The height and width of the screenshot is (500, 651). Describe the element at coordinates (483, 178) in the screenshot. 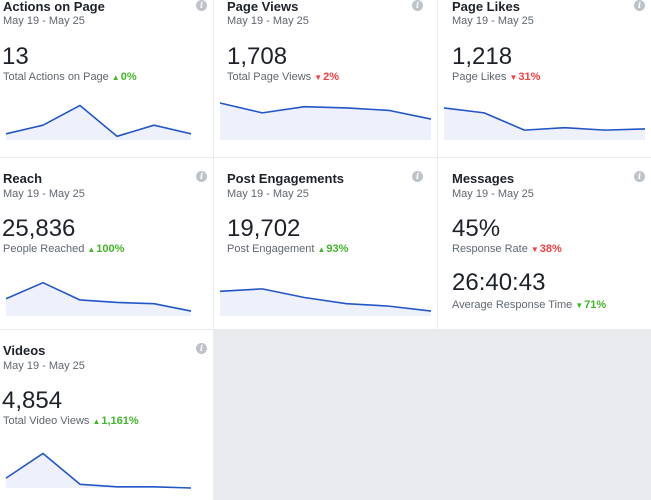

I see `card-title: Messages` at that location.